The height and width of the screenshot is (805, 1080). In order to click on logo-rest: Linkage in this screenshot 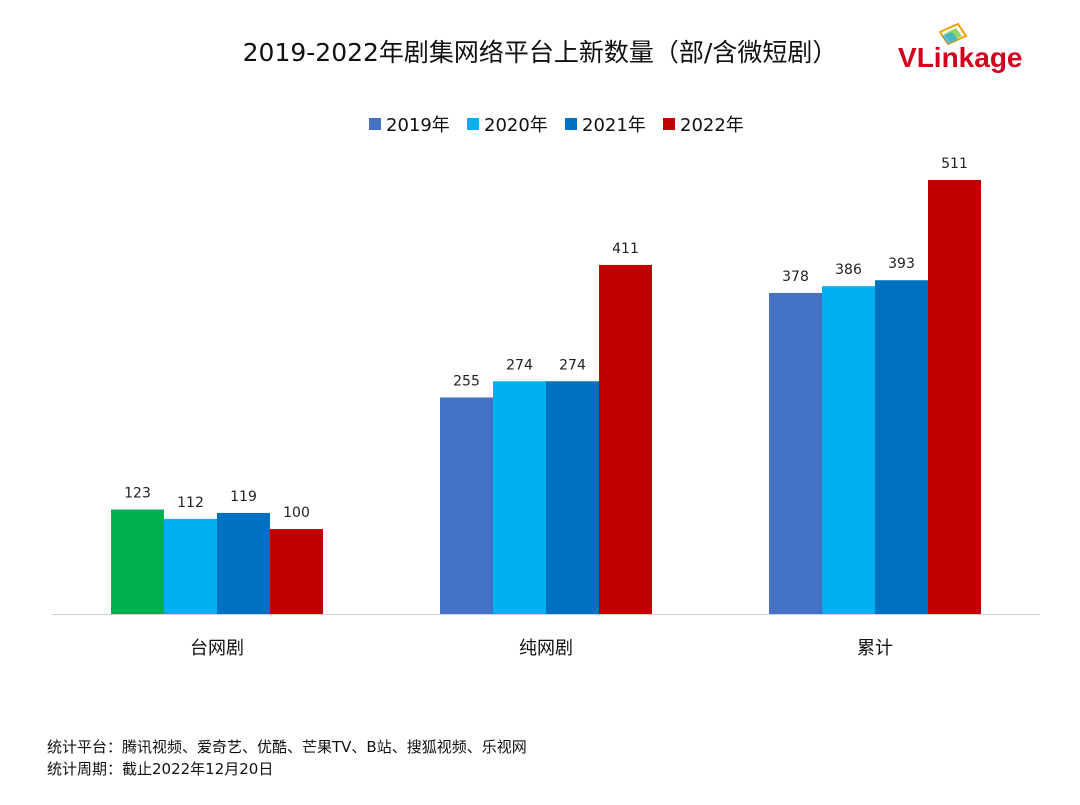, I will do `click(969, 57)`.